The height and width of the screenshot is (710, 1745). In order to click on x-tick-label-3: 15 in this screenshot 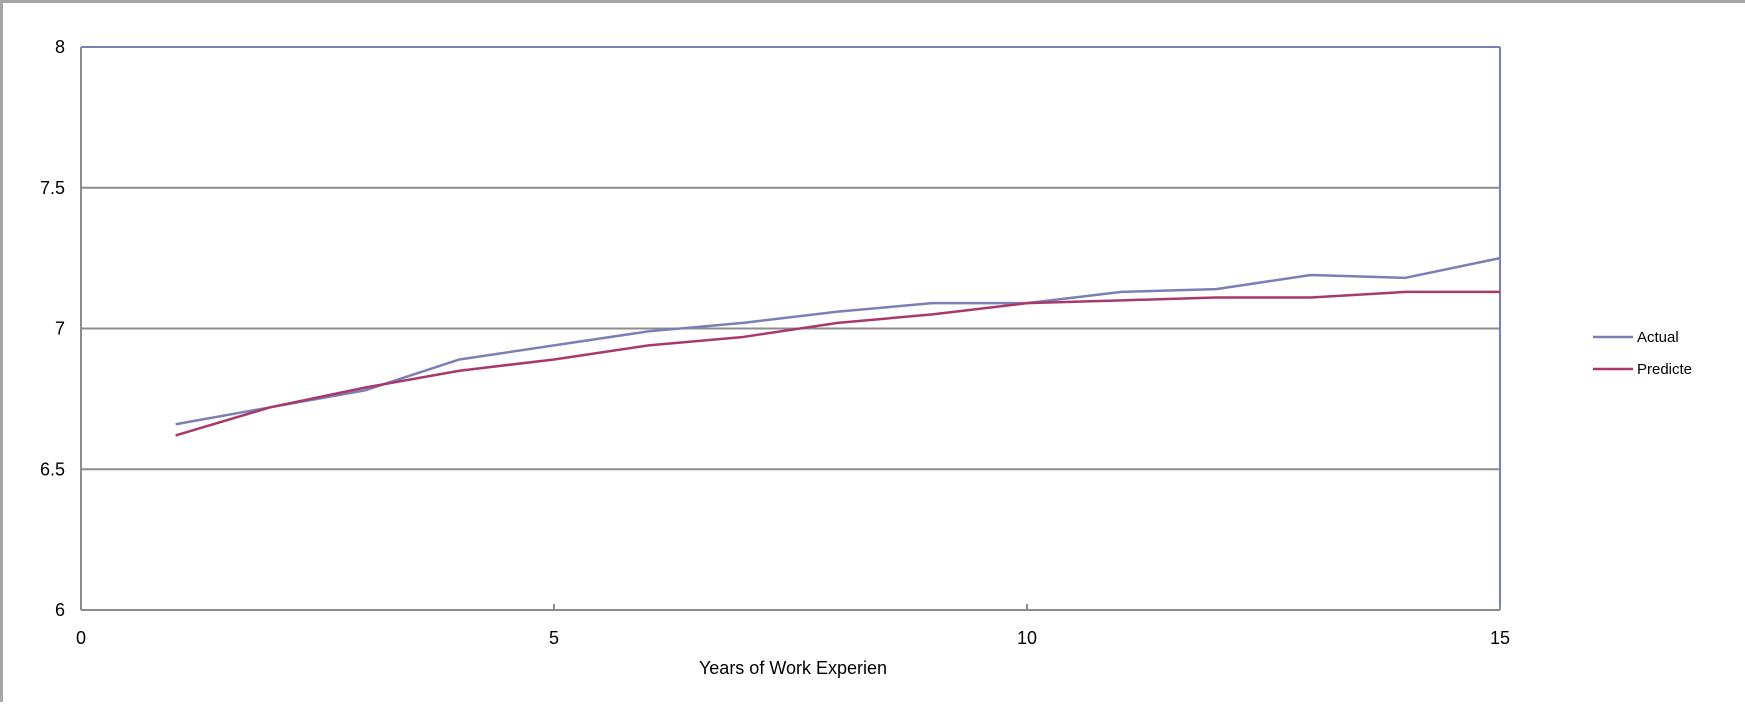, I will do `click(1500, 638)`.